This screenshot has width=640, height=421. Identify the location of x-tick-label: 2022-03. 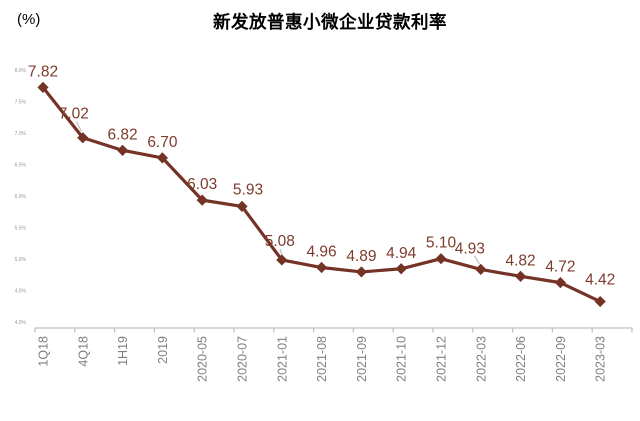
(481, 359).